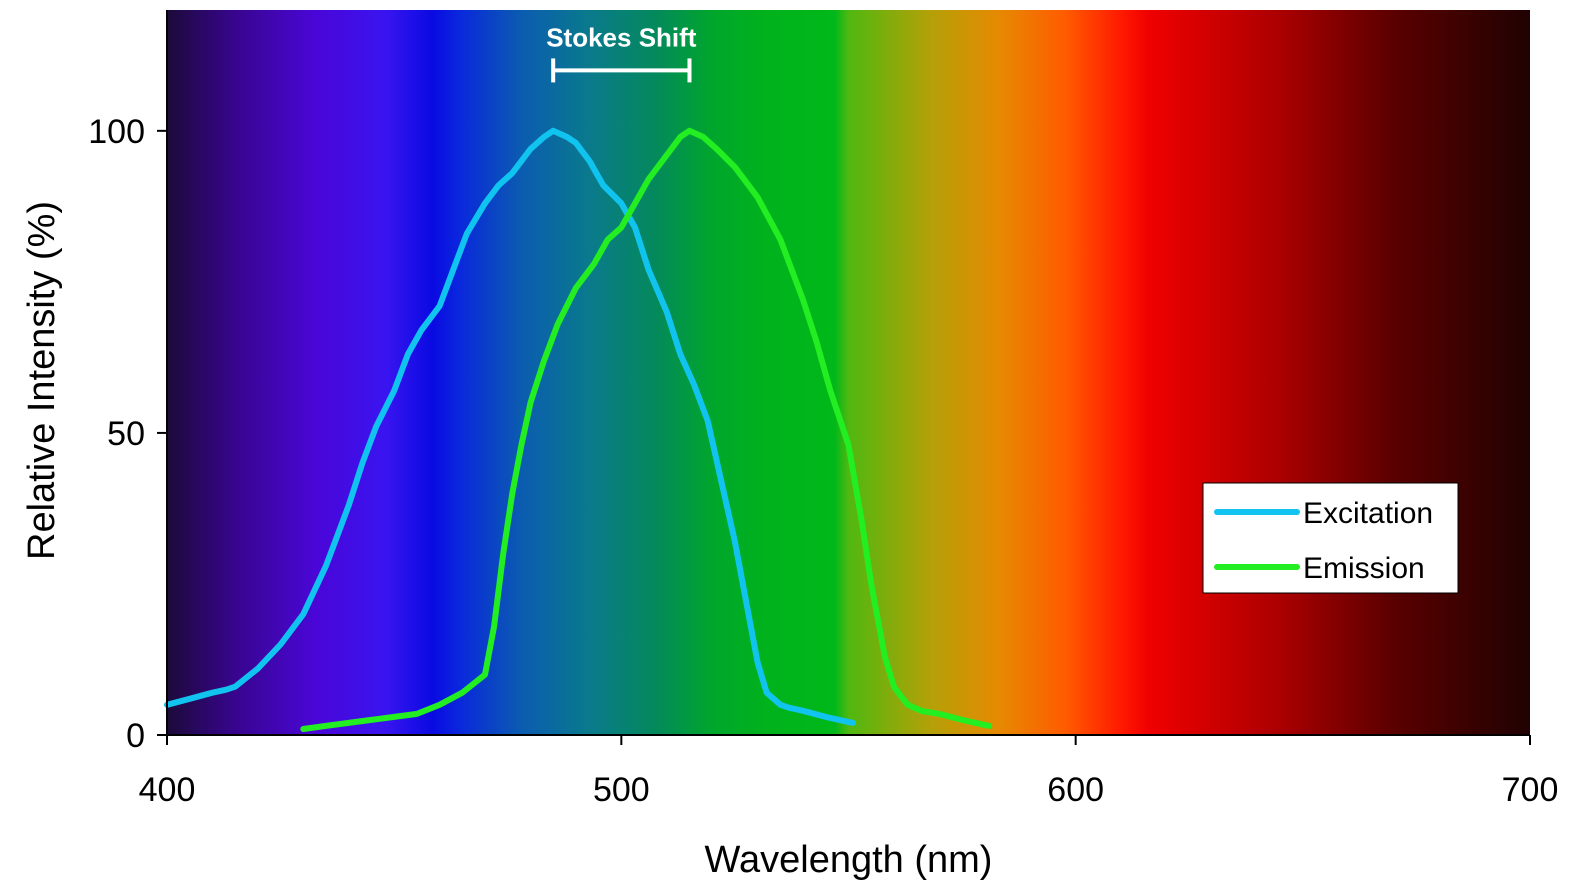 This screenshot has width=1575, height=891. I want to click on y-tick-label-0: 0, so click(135, 736).